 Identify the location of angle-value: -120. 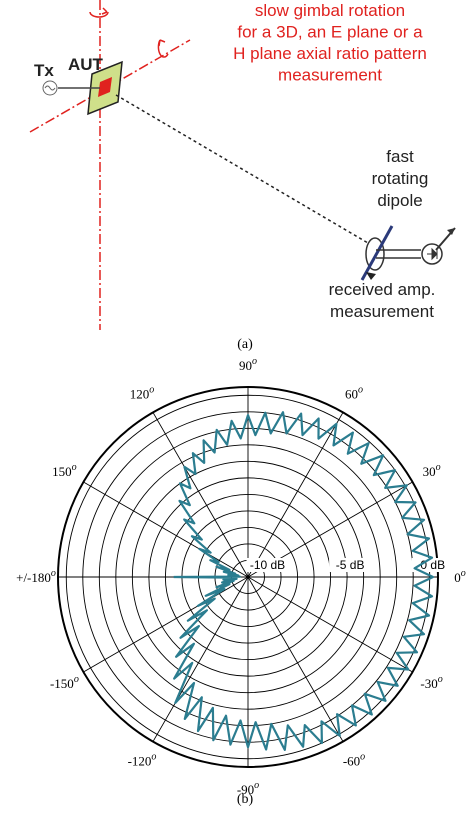
(140, 761).